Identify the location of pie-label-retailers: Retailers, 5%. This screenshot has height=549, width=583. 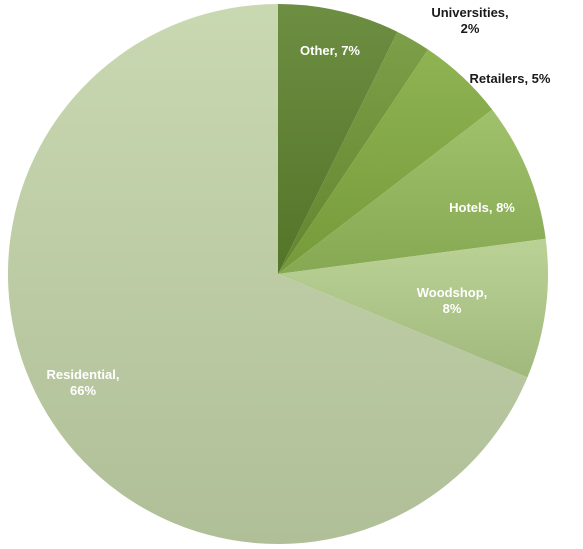
(510, 78).